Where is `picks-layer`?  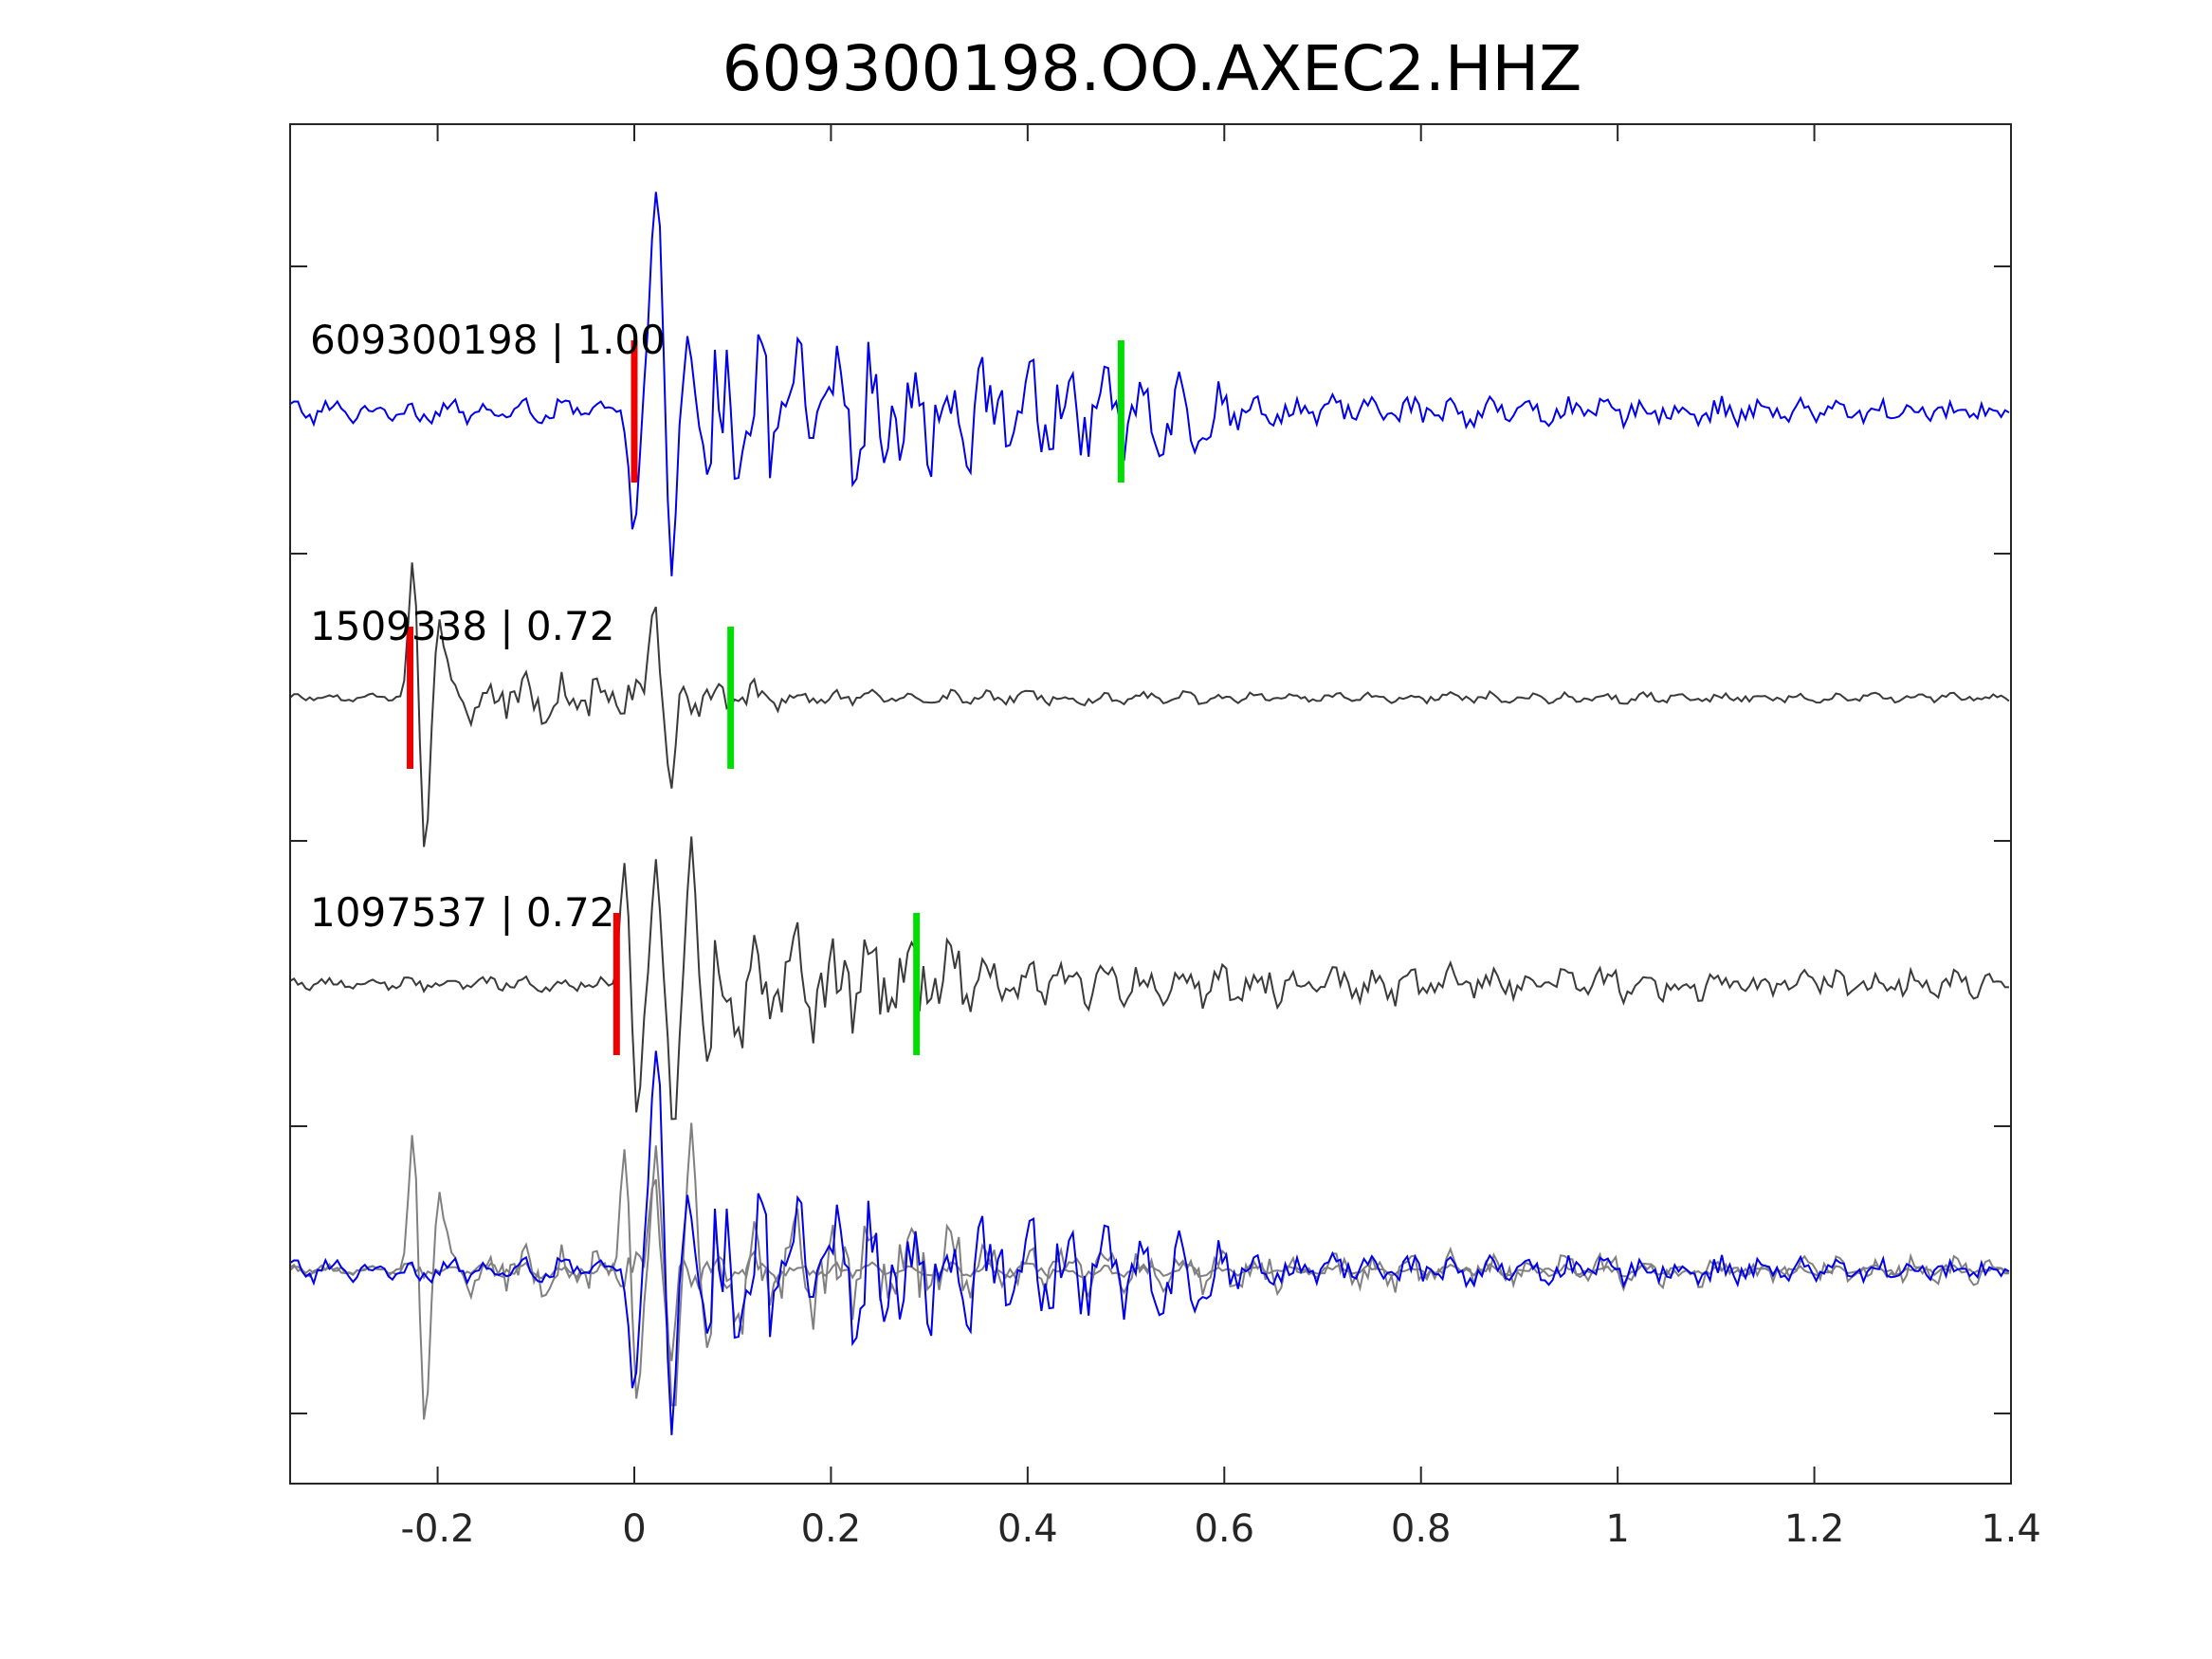 picks-layer is located at coordinates (765, 697).